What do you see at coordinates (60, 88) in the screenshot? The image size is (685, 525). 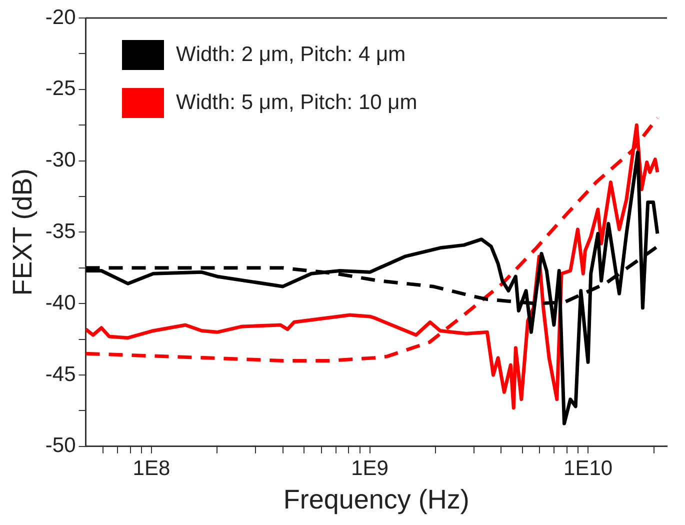 I see `y-tick-label: -25` at bounding box center [60, 88].